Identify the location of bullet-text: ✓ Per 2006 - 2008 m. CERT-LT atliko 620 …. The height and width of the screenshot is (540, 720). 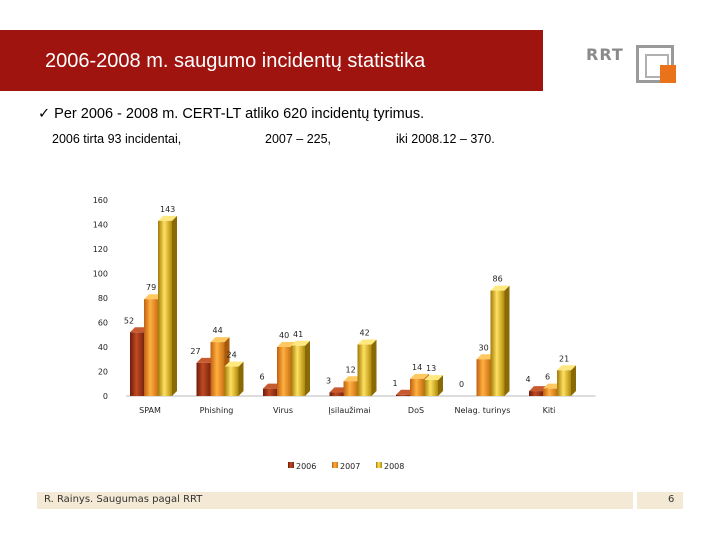
(231, 114).